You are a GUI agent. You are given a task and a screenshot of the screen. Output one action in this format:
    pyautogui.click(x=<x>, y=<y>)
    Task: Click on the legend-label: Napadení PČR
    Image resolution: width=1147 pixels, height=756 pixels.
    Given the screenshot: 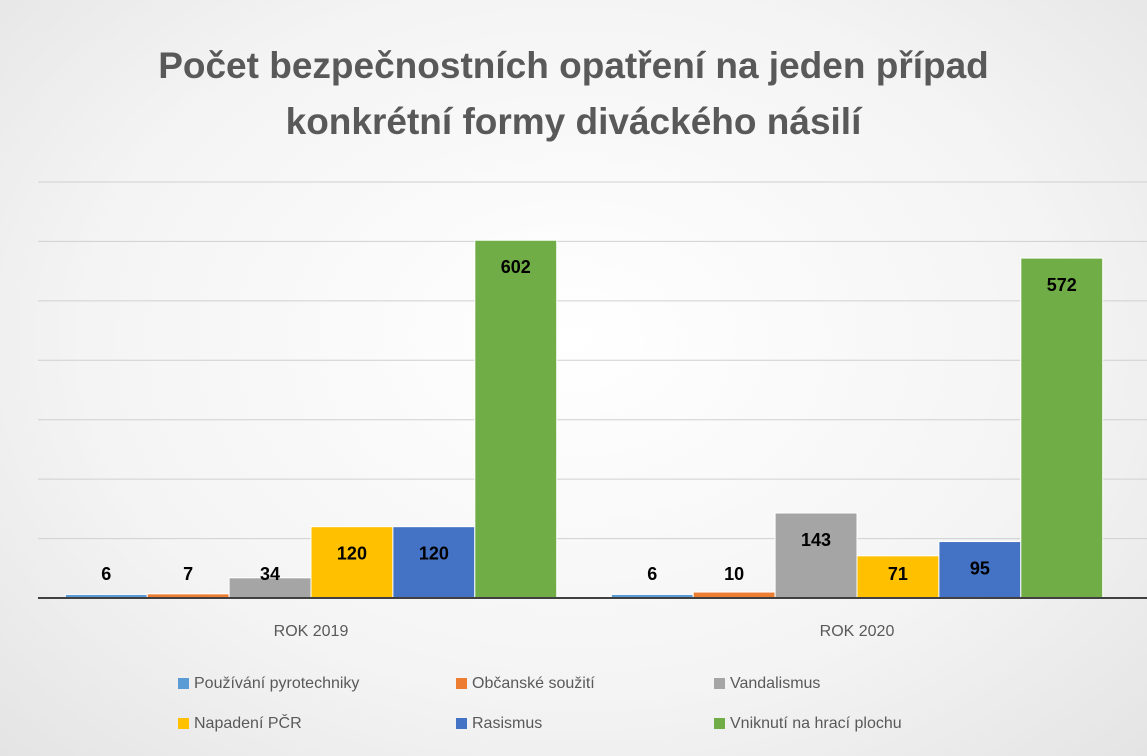 What is the action you would take?
    pyautogui.click(x=248, y=722)
    